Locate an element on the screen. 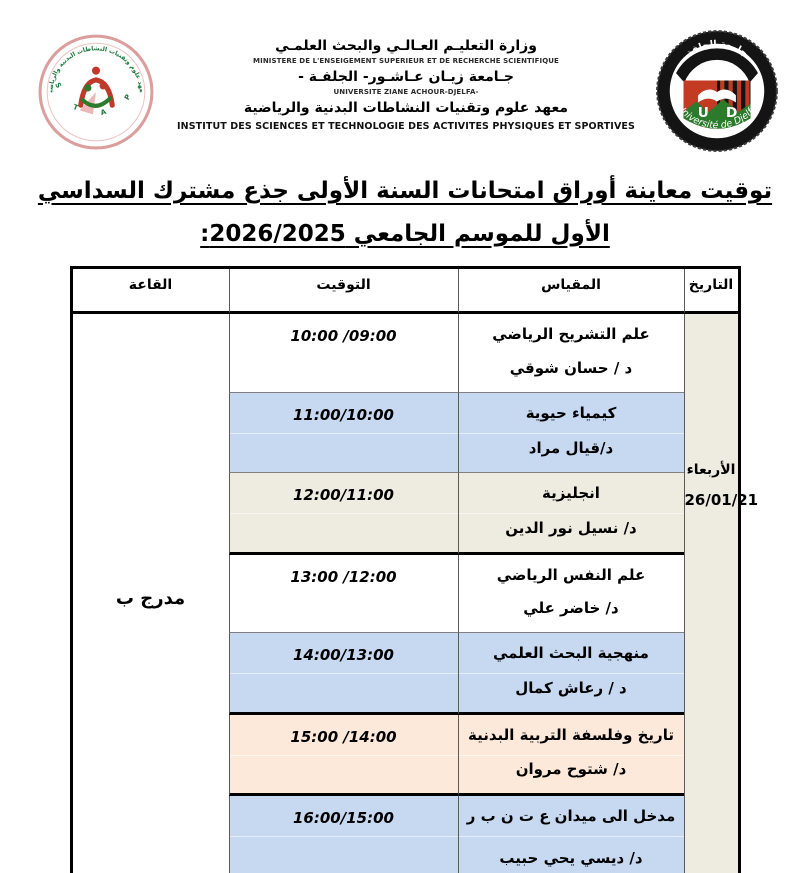  table-row-subject: انجليزية د/ نسيل نور الدين is located at coordinates (570, 514).